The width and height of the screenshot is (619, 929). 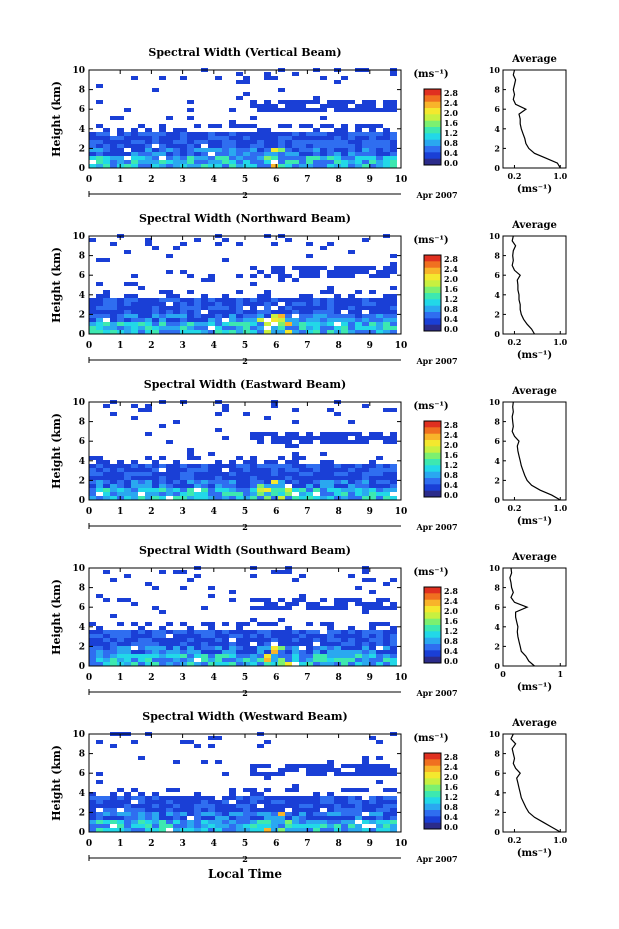 What do you see at coordinates (451, 475) in the screenshot?
I see `colorbar-tick-label: 0.8` at bounding box center [451, 475].